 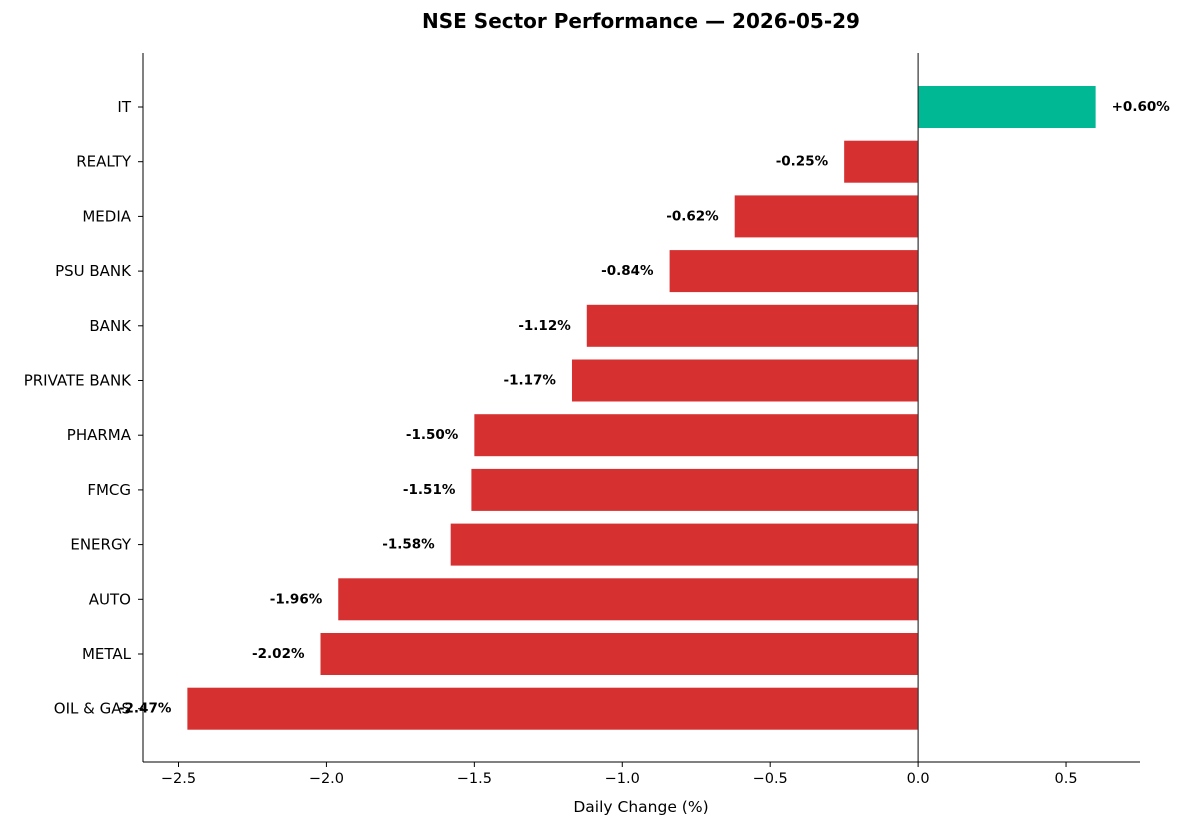 I want to click on x-tick-label: −1.5, so click(x=474, y=779).